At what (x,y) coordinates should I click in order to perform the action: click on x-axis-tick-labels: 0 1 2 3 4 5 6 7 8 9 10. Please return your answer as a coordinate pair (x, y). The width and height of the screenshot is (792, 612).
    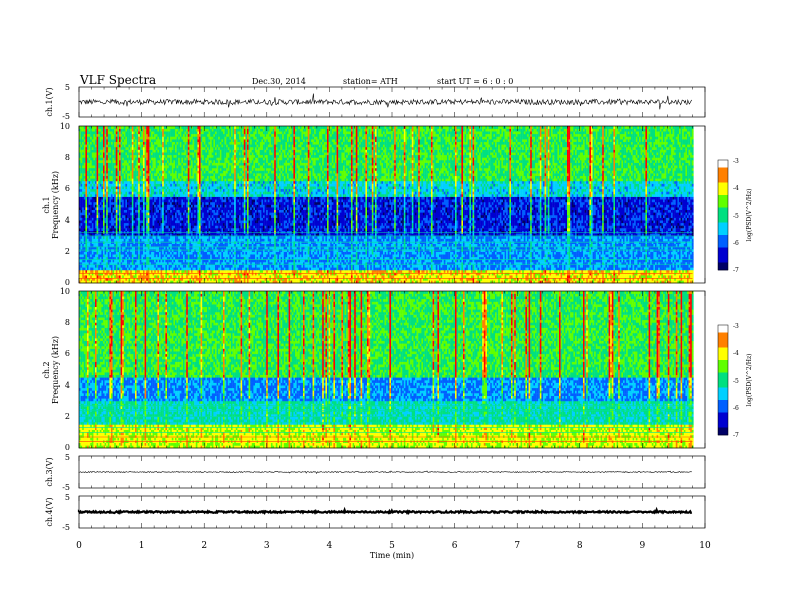
    Looking at the image, I should click on (393, 546).